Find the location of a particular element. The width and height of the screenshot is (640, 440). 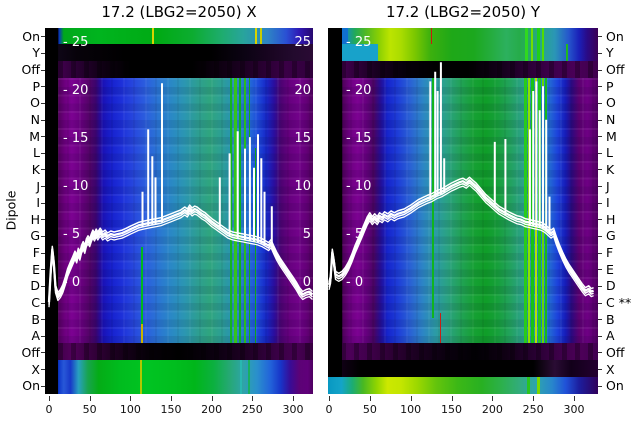

row-label: P is located at coordinates (36, 86).